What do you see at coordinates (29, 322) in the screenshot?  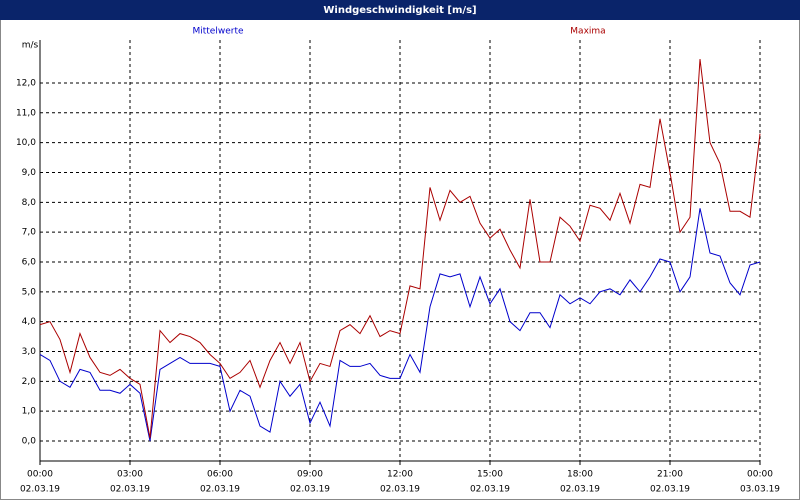 I see `y-tick-label: 4,0` at bounding box center [29, 322].